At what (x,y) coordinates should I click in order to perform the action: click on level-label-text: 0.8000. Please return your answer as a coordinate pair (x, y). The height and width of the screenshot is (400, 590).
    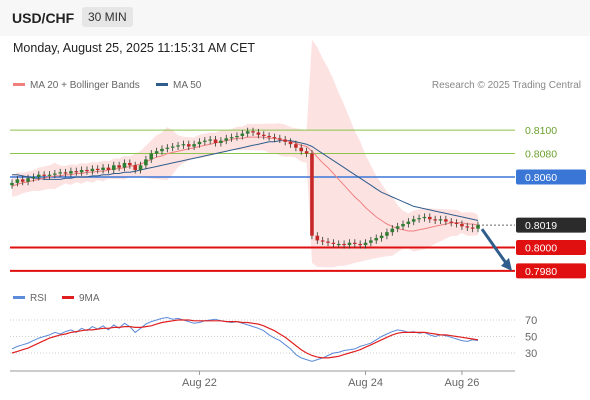
    Looking at the image, I should click on (541, 248).